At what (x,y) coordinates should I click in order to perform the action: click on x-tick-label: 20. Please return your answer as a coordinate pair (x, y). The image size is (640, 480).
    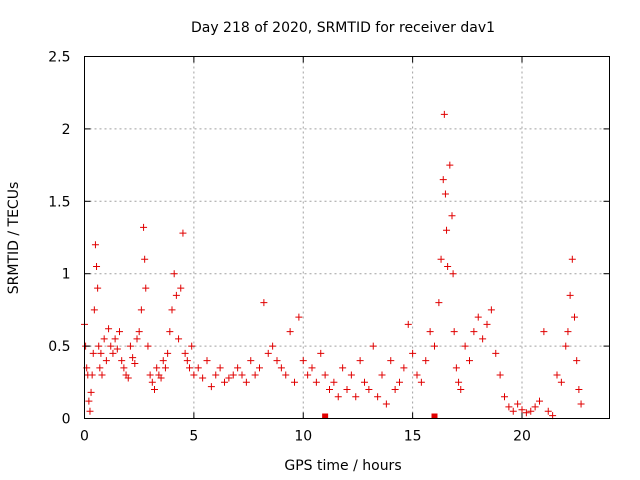
    Looking at the image, I should click on (522, 437).